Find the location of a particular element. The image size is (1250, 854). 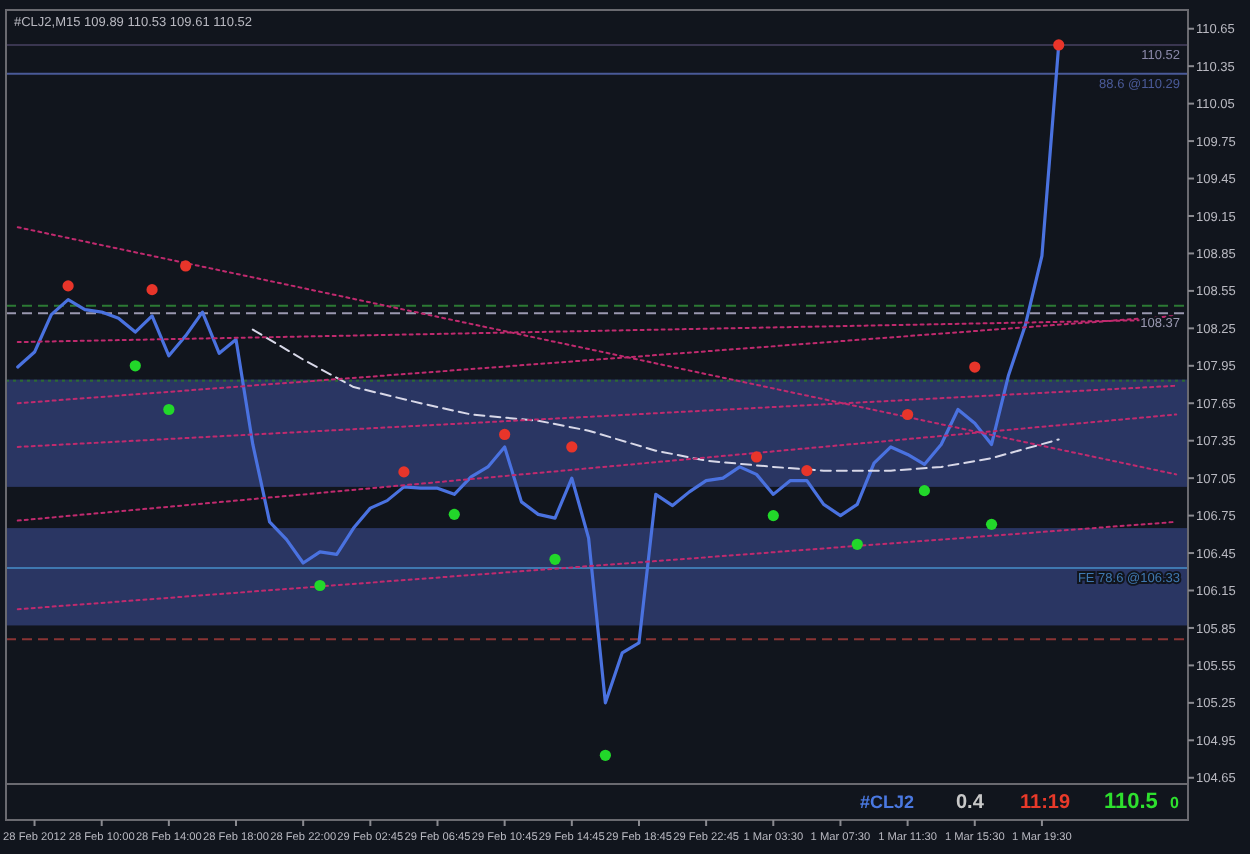

text: 0.4 is located at coordinates (970, 803).